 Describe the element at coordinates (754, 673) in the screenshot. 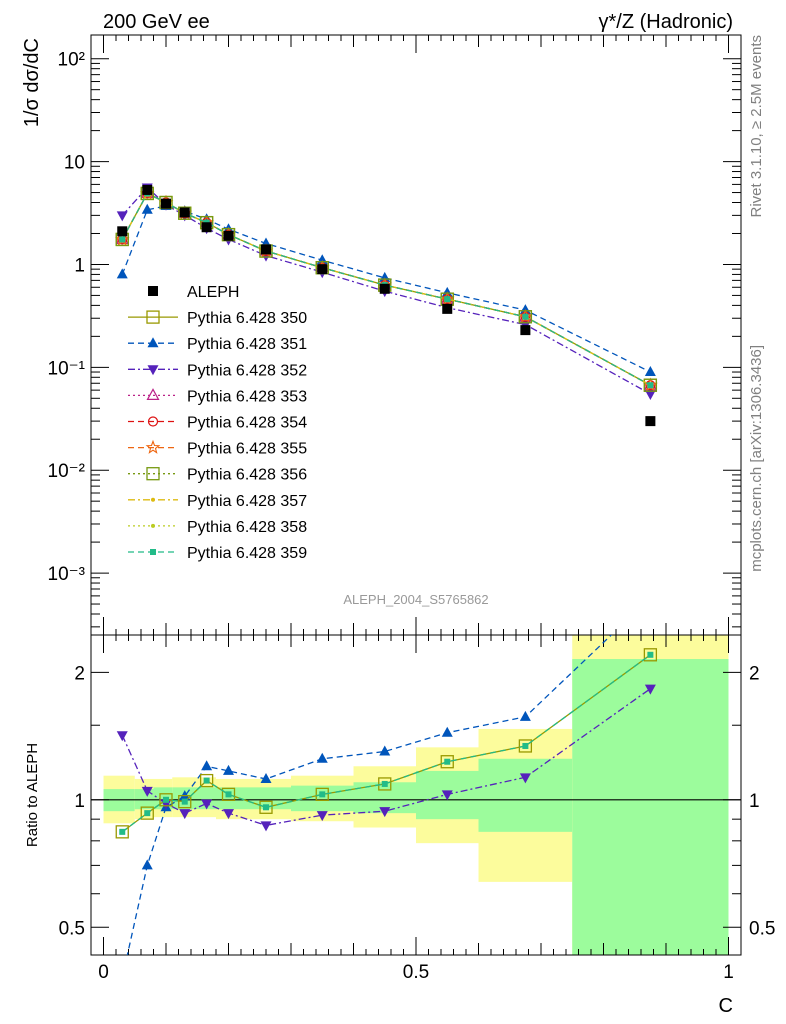

I see `ratio-y-tick-label-right: 2` at that location.